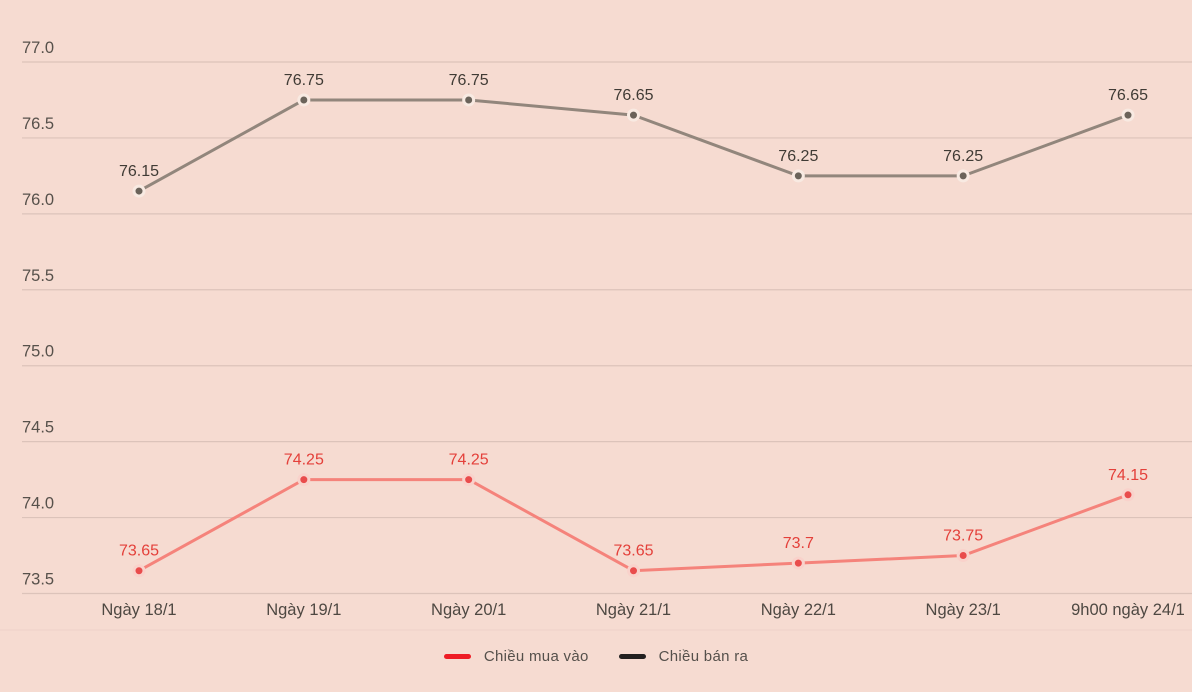  Describe the element at coordinates (468, 610) in the screenshot. I see `x-axis-label: Ngày 20/1` at that location.